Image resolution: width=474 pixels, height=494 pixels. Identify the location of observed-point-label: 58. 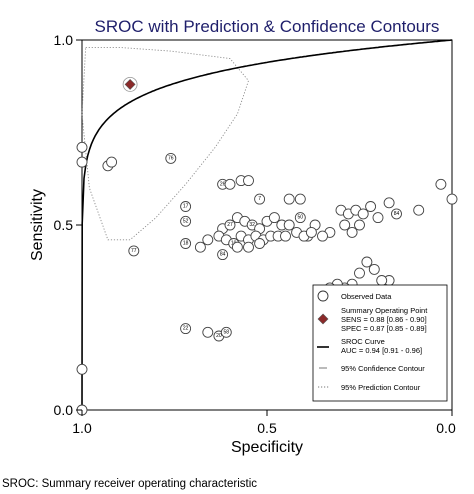
(227, 332).